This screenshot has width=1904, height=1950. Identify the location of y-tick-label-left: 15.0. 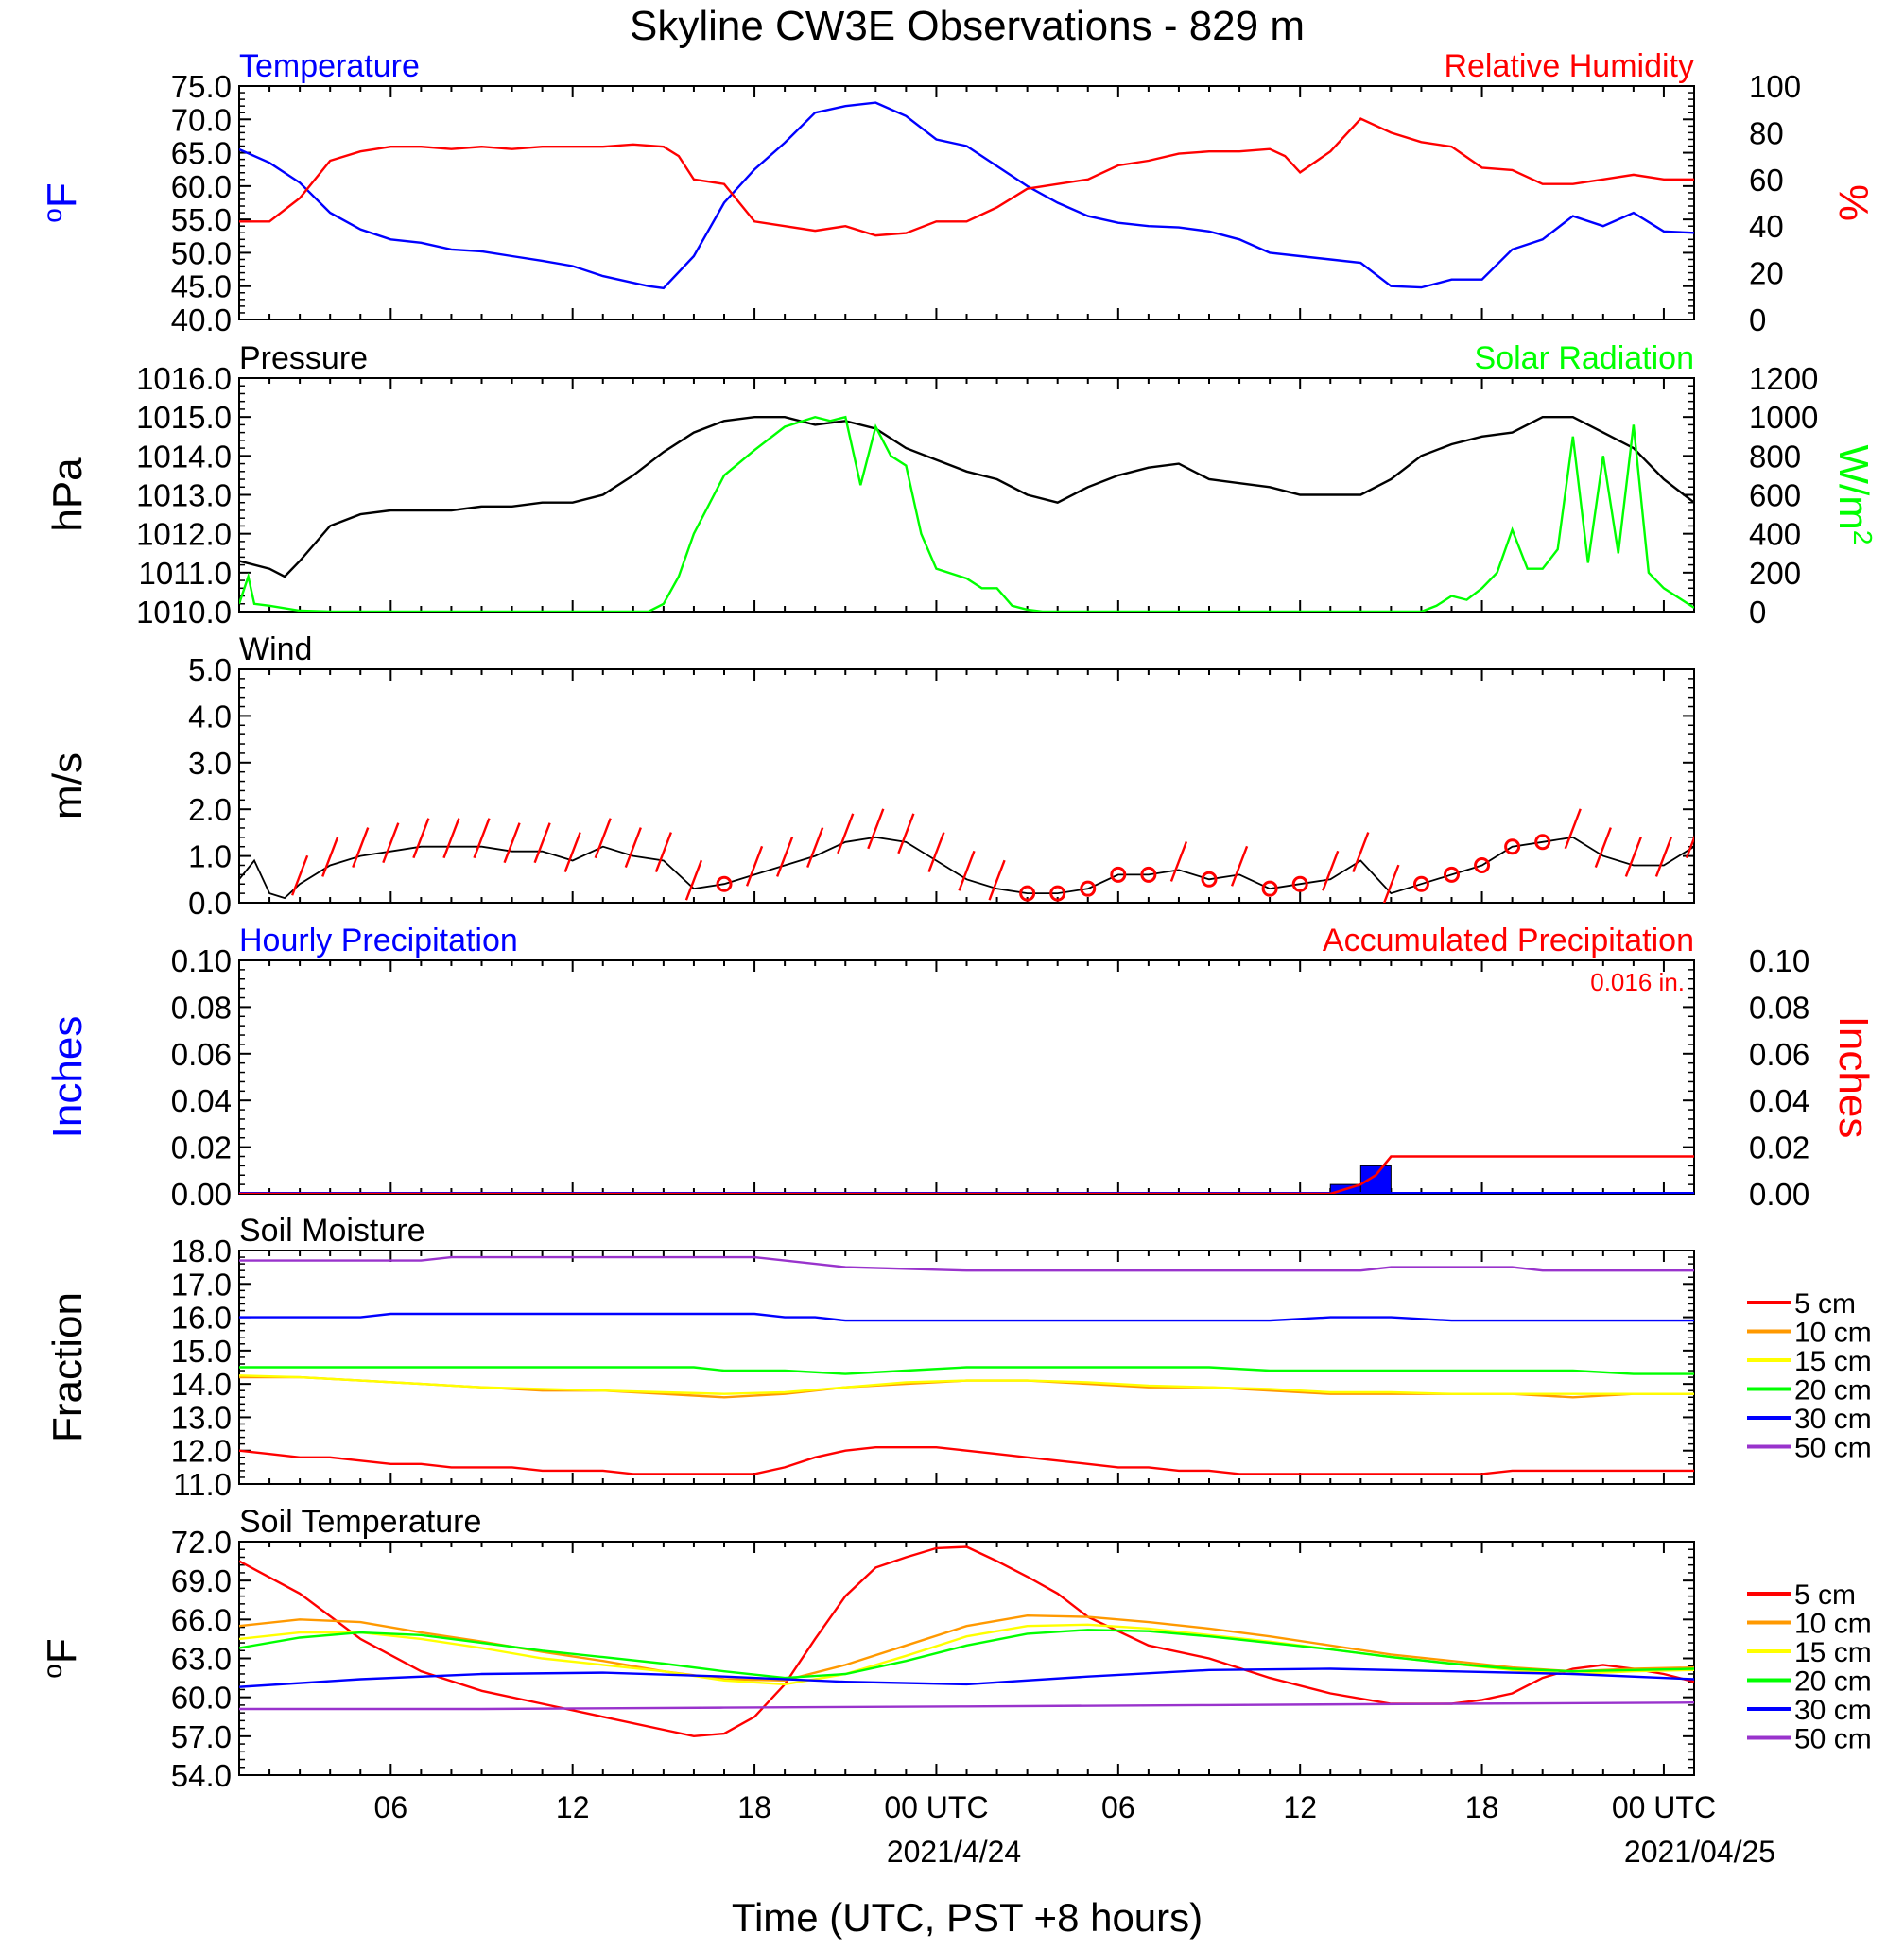
(201, 1351).